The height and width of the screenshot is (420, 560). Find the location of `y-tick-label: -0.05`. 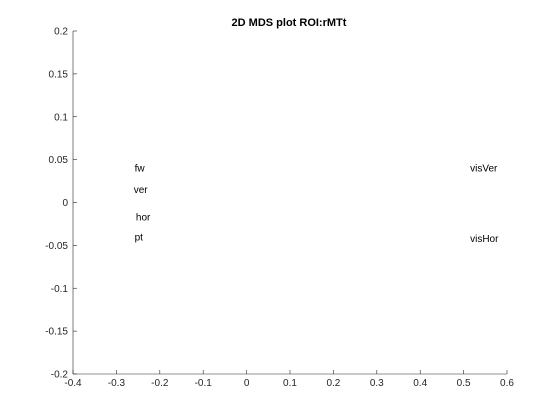

y-tick-label: -0.05 is located at coordinates (56, 246).